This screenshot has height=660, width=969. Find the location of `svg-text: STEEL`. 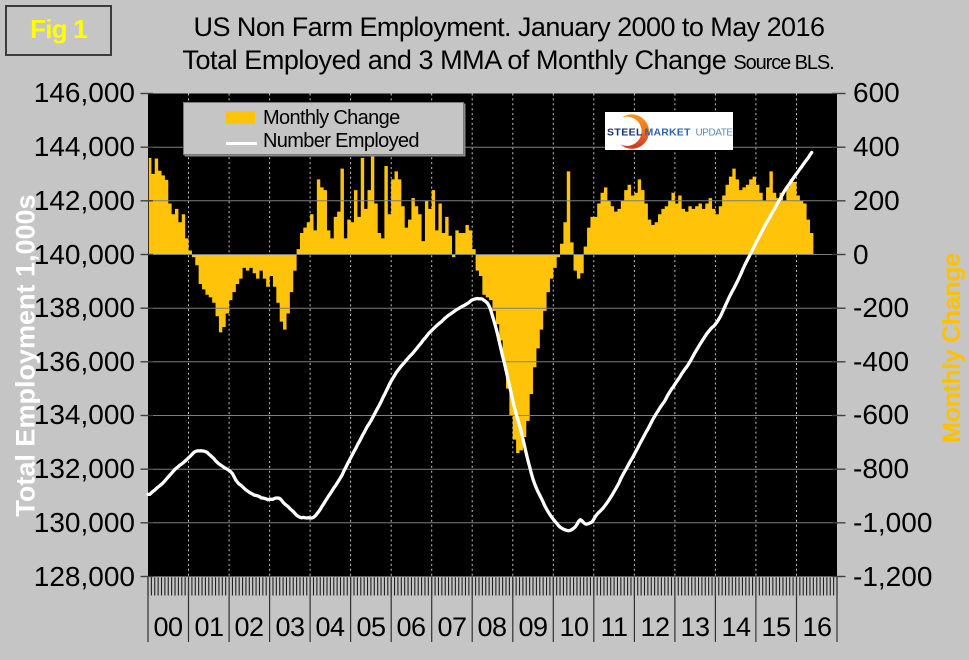

svg-text: STEEL is located at coordinates (625, 133).